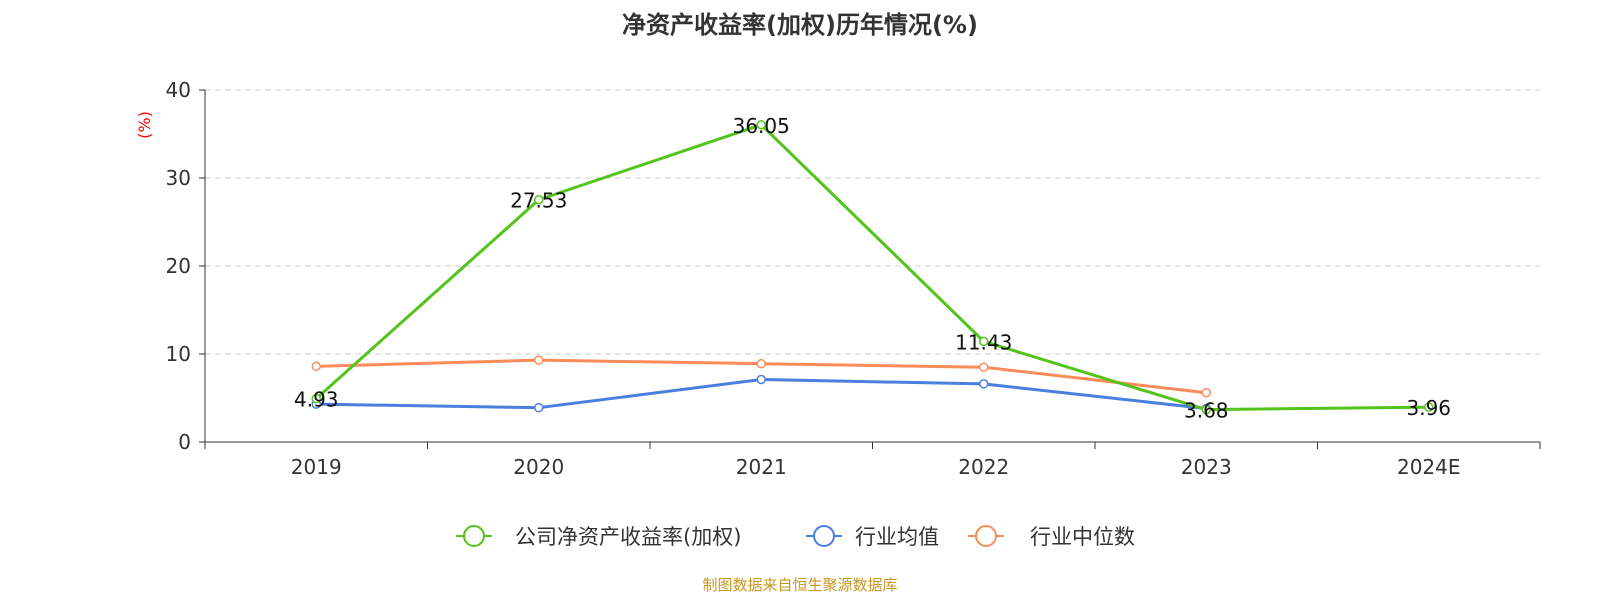 This screenshot has width=1600, height=600. Describe the element at coordinates (538, 467) in the screenshot. I see `x-tick-label: 2020` at that location.